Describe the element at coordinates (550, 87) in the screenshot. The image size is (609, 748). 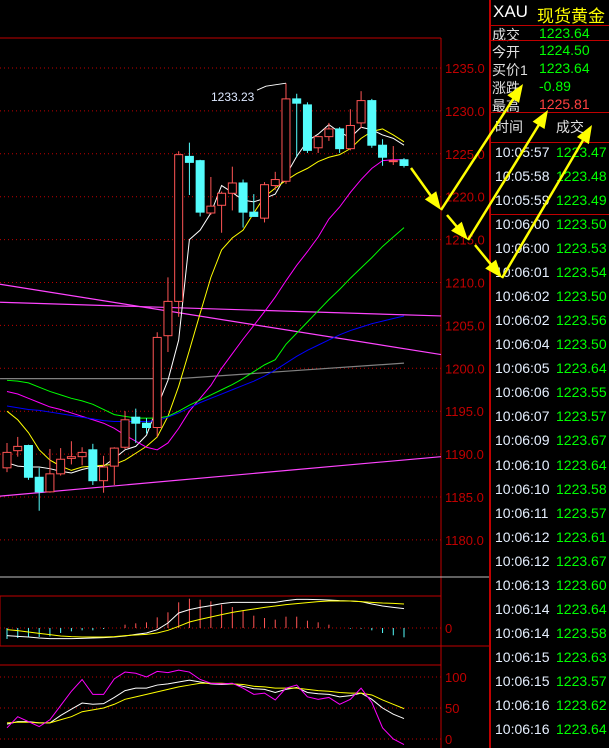
I see `quote-row-change: 涨跌 -0.89` at that location.